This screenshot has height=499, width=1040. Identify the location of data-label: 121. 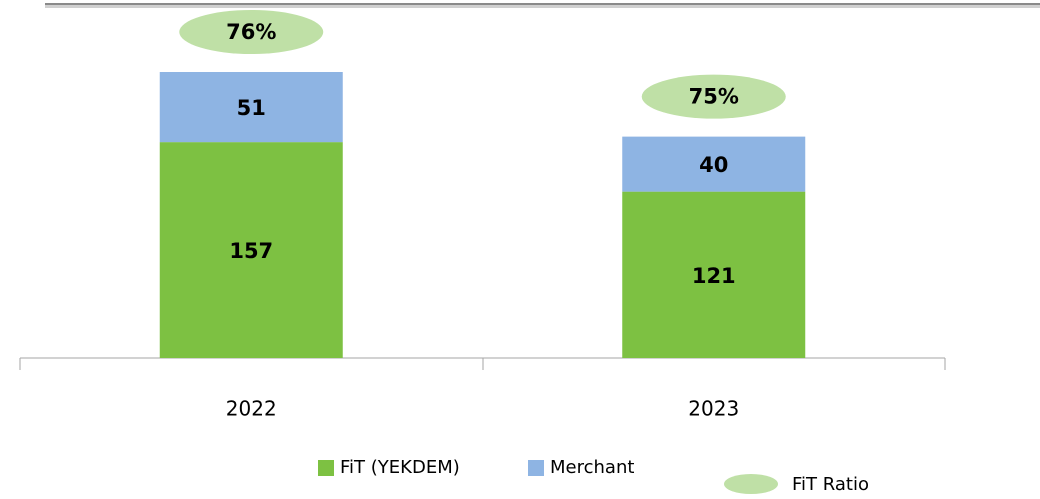
(714, 276).